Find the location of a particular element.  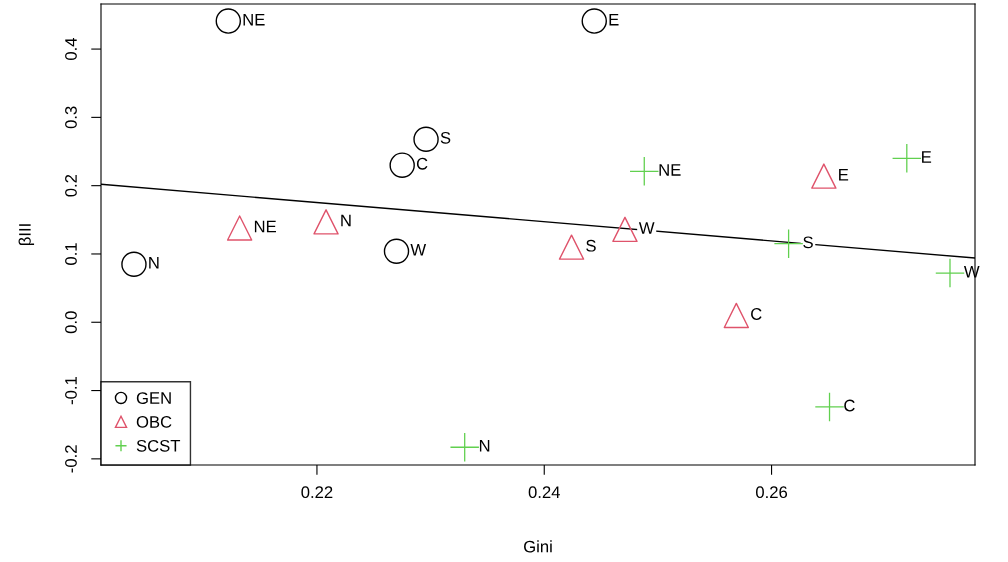

legend-label: GEN is located at coordinates (153, 398).